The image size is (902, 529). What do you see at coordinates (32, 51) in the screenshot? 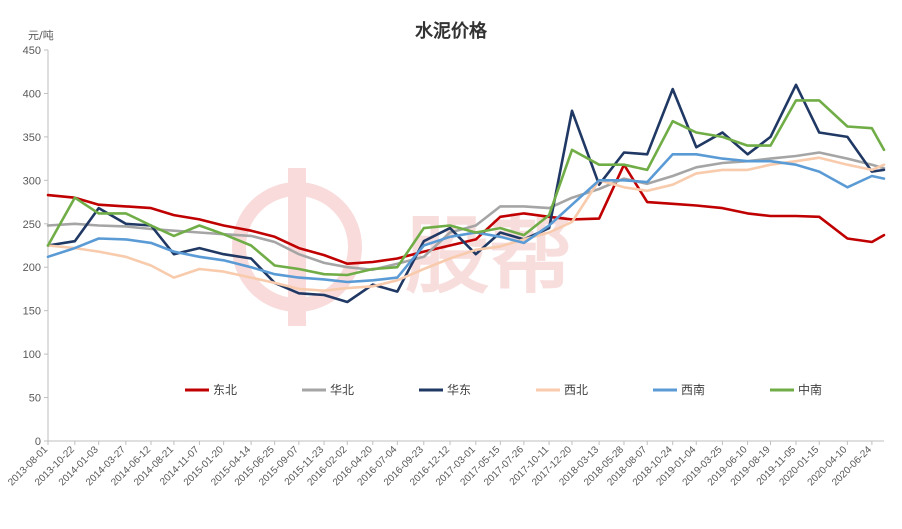
I see `y-tick-label: 450` at bounding box center [32, 51].